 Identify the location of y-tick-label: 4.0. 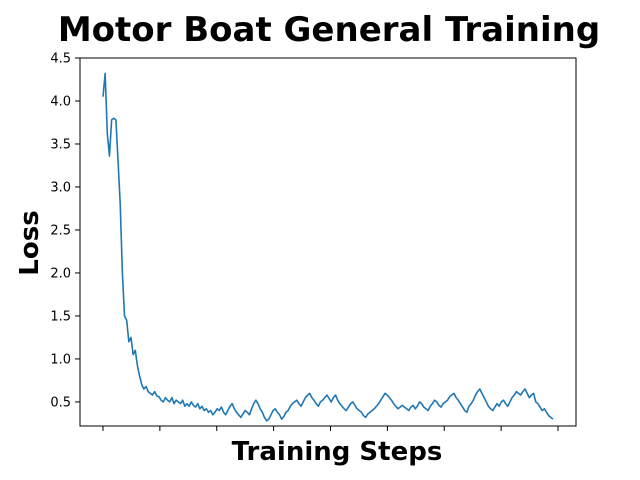
(60, 101).